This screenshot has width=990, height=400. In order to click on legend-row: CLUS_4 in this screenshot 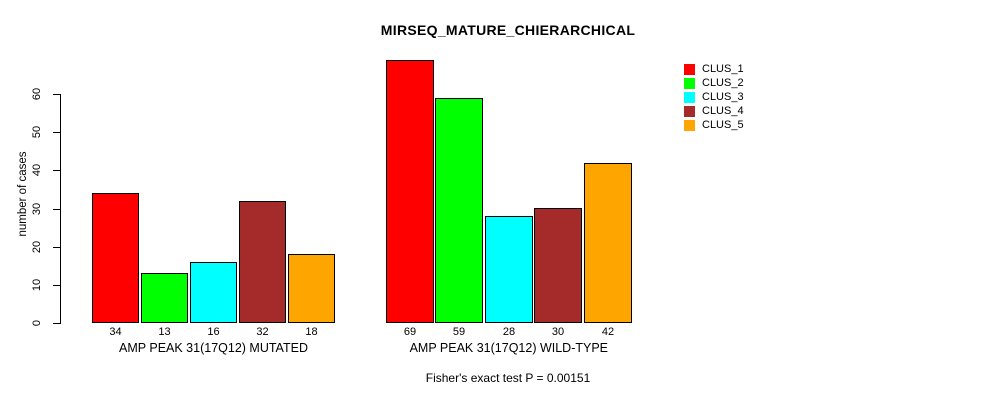, I will do `click(714, 111)`.